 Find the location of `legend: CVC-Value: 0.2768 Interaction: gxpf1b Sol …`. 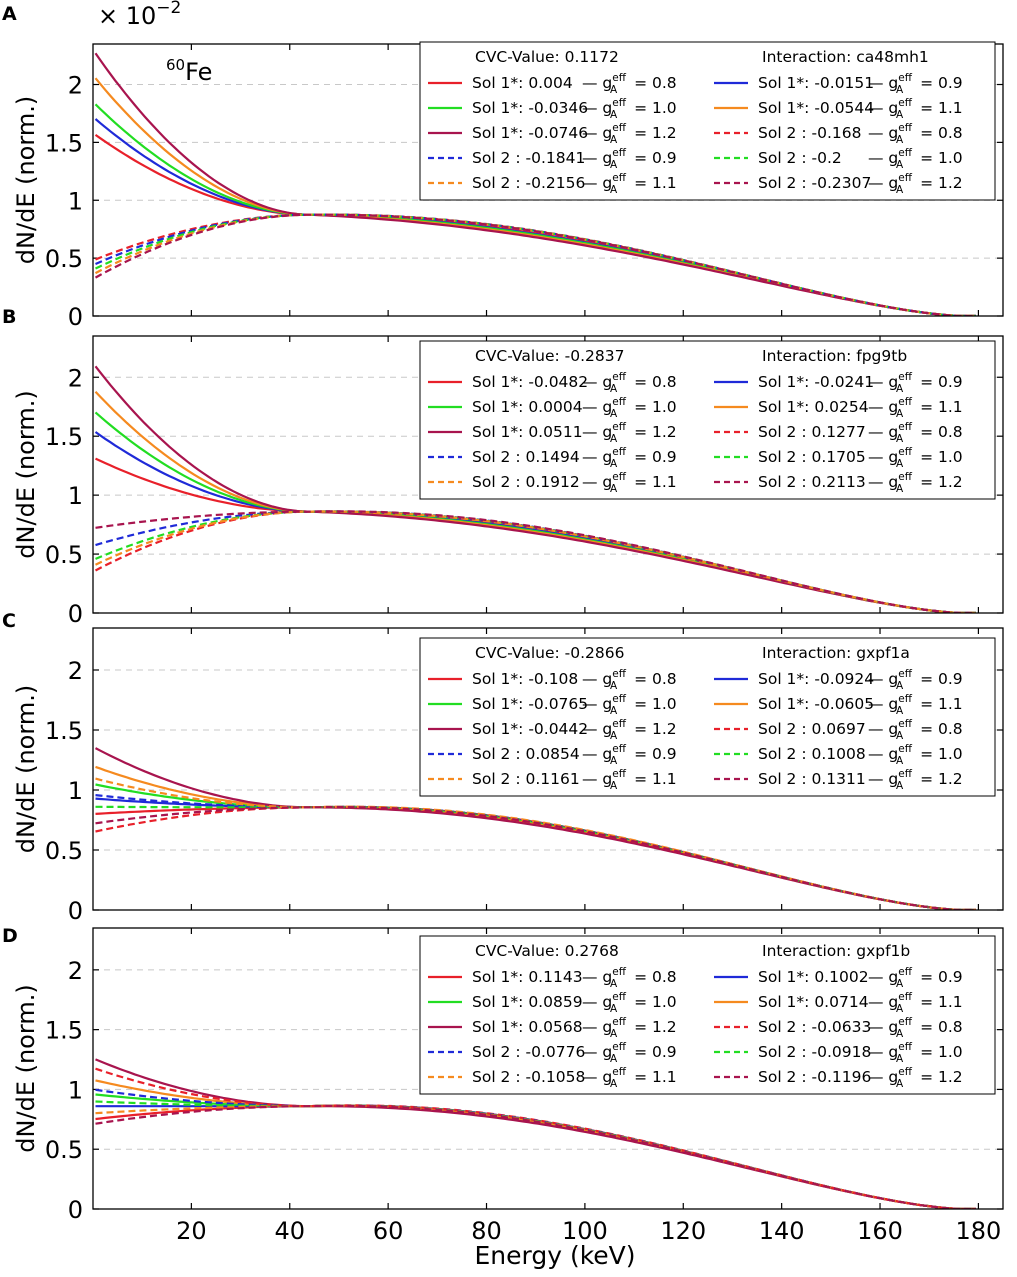

legend: CVC-Value: 0.2768 Interaction: gxpf1b Sol … is located at coordinates (707, 1015).